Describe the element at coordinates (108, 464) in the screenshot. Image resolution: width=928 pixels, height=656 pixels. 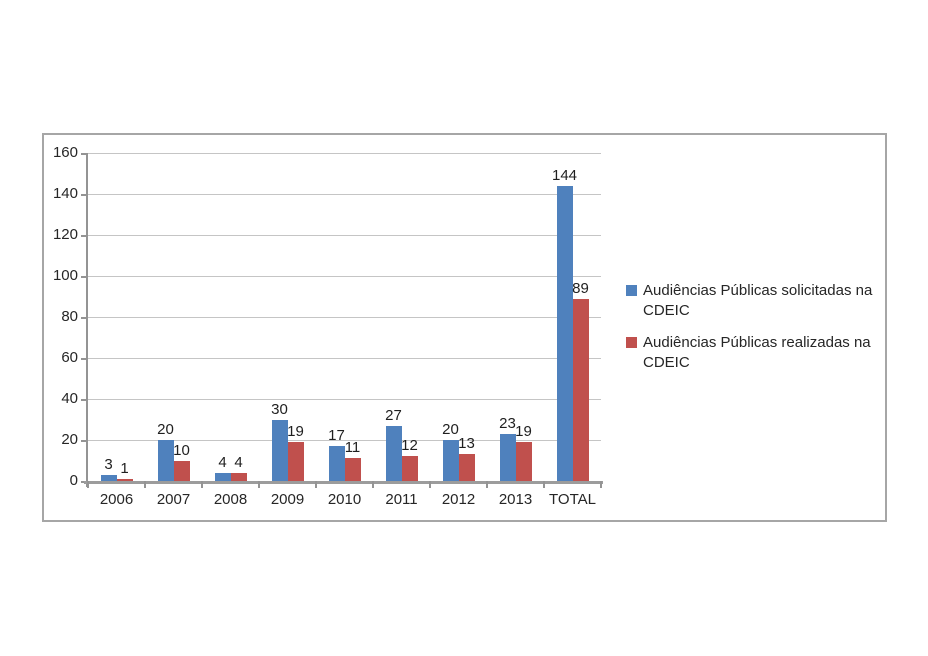
I see `data-label-series1-2006: 3` at that location.